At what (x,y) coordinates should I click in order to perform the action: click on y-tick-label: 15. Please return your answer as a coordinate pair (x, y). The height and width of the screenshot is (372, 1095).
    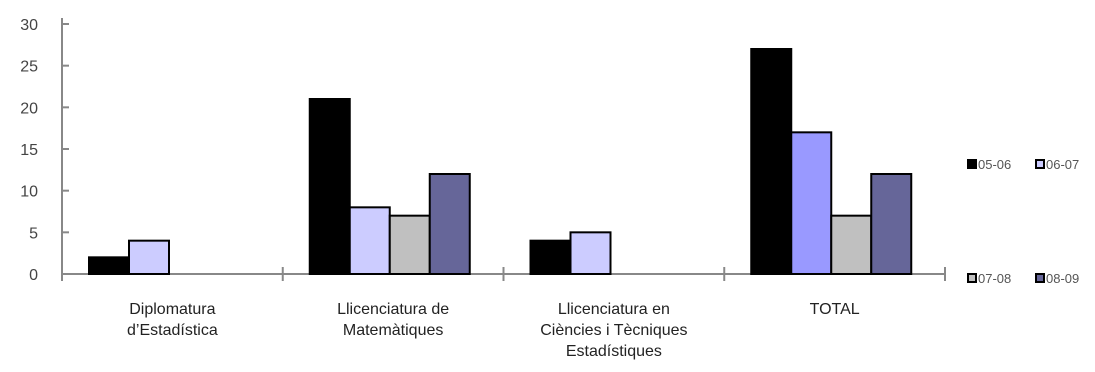
    Looking at the image, I should click on (29, 150).